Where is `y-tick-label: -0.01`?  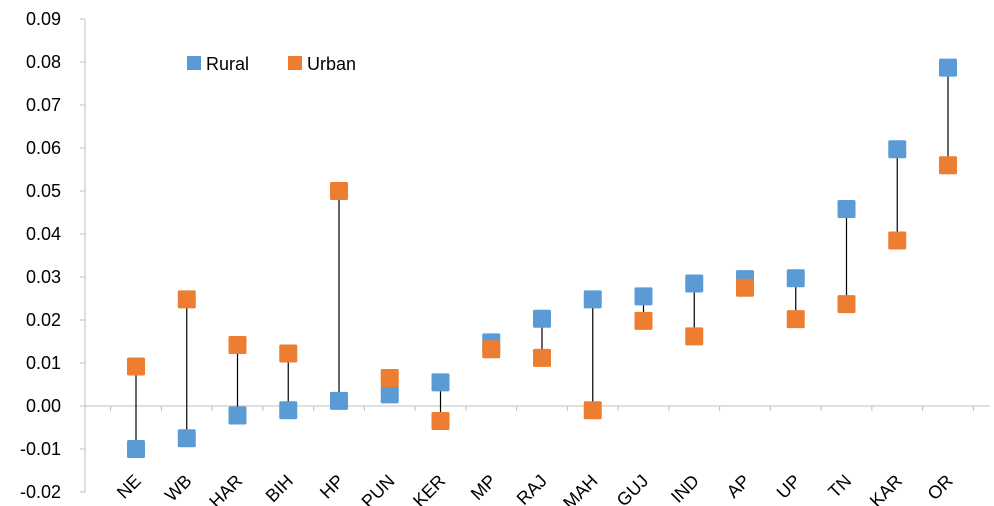
y-tick-label: -0.01 is located at coordinates (40, 449).